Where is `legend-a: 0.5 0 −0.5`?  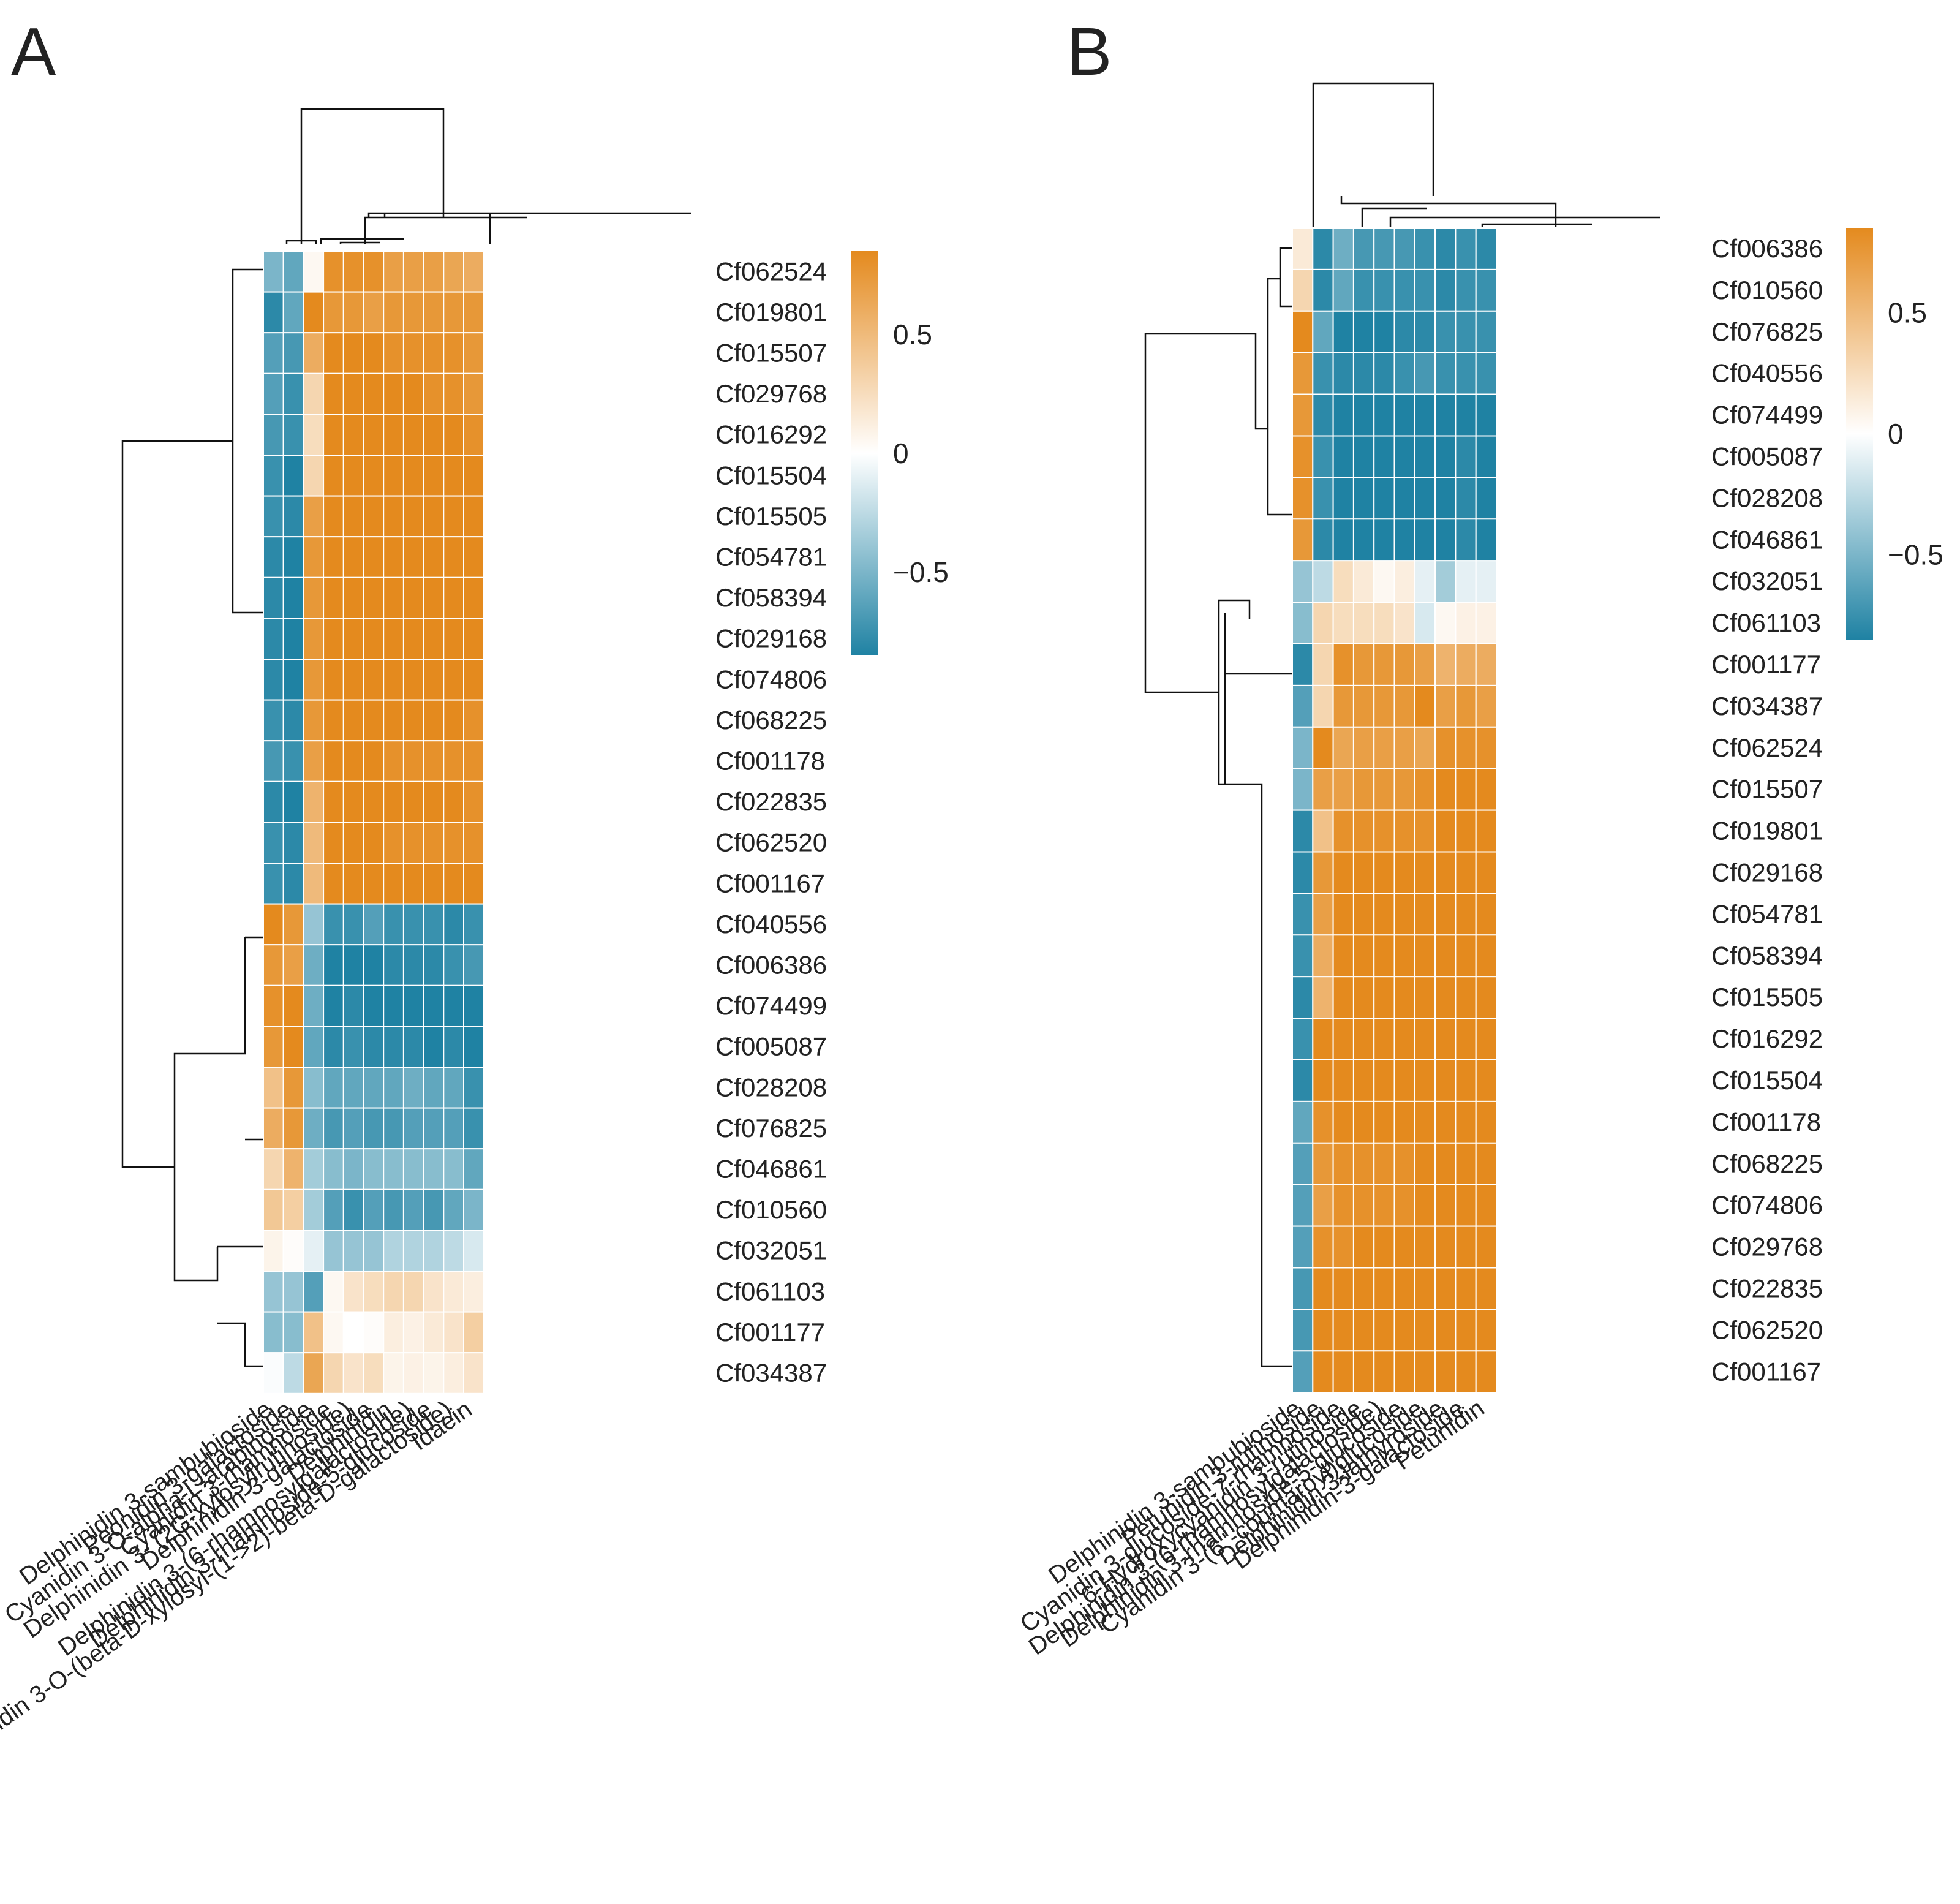
legend-a: 0.5 0 −0.5 is located at coordinates (900, 453).